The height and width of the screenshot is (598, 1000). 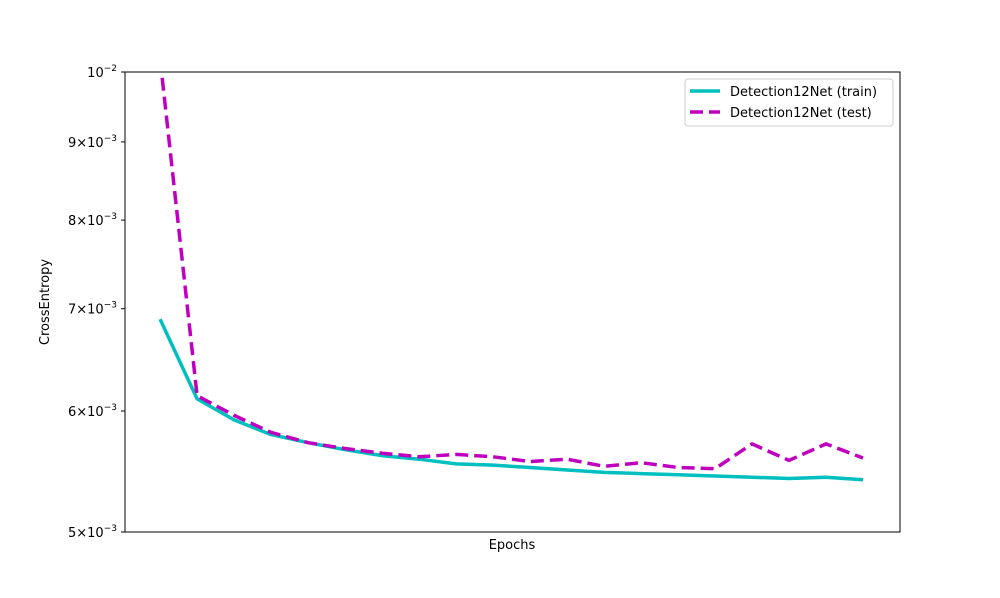 I want to click on y-axis: 5×10−36×10−37×10−38×10−39×10−310−2, so click(x=96, y=302).